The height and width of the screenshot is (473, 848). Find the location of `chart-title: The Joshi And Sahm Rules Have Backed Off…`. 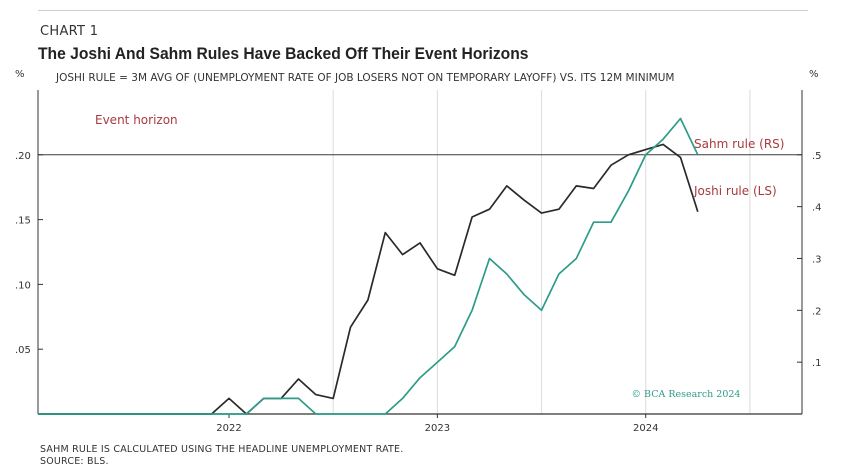

chart-title: The Joshi And Sahm Rules Have Backed Off… is located at coordinates (283, 53).